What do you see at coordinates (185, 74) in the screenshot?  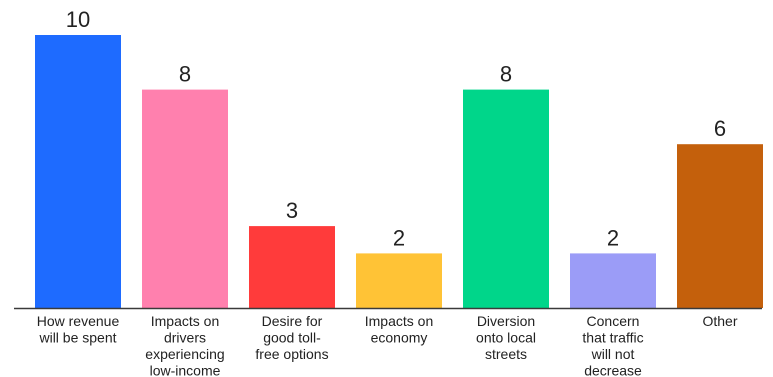 I see `value-label-2: 8` at bounding box center [185, 74].